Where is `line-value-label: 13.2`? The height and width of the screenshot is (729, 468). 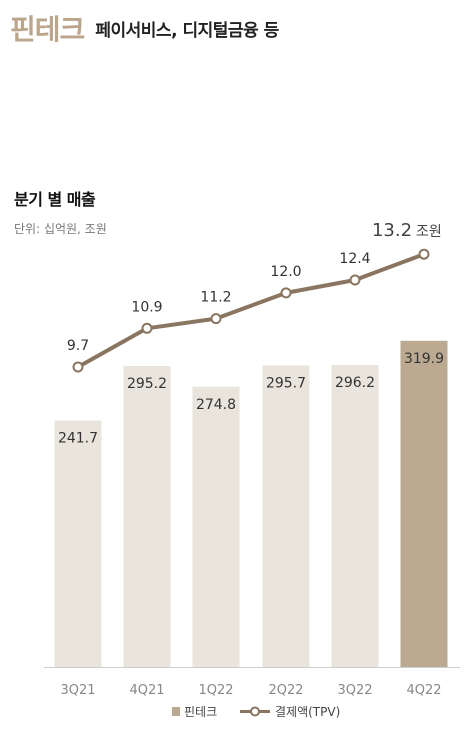
line-value-label: 13.2 is located at coordinates (392, 230).